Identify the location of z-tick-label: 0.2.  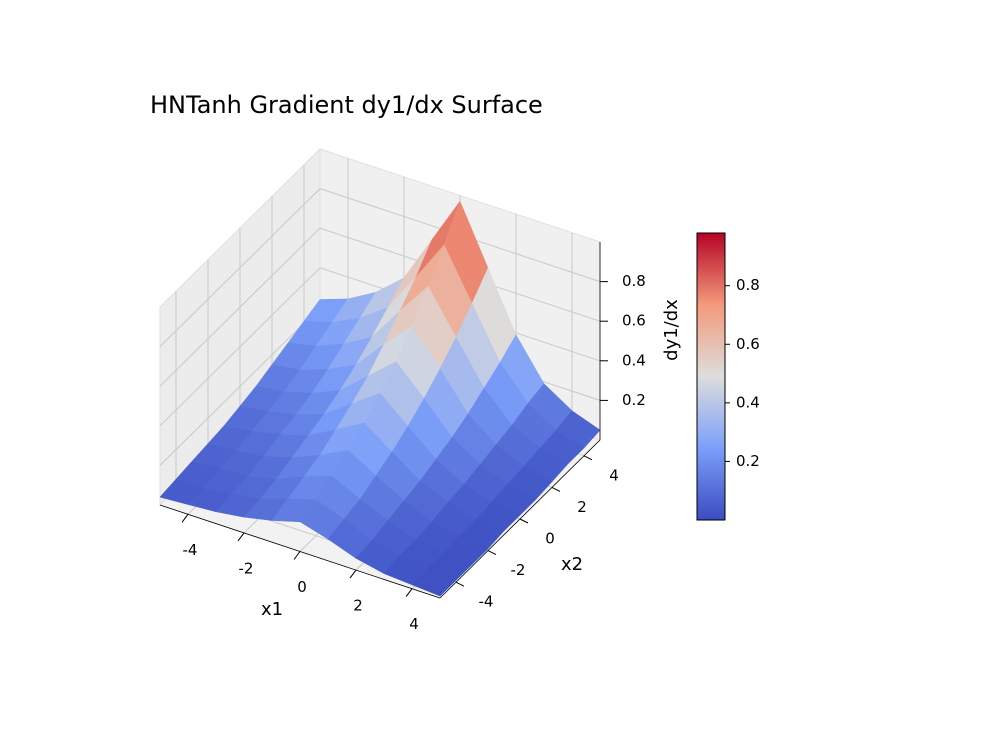
(634, 400).